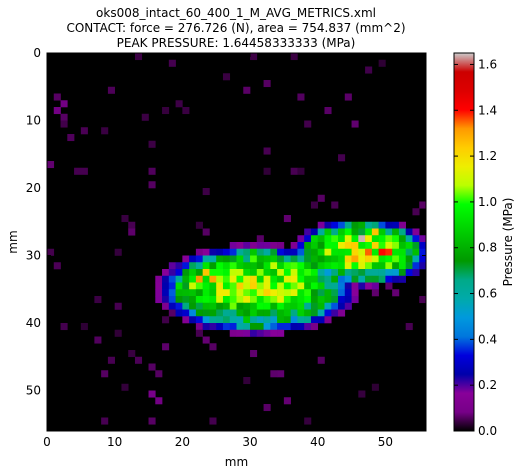 The height and width of the screenshot is (475, 524). What do you see at coordinates (236, 462) in the screenshot?
I see `x-axis-label: mm` at bounding box center [236, 462].